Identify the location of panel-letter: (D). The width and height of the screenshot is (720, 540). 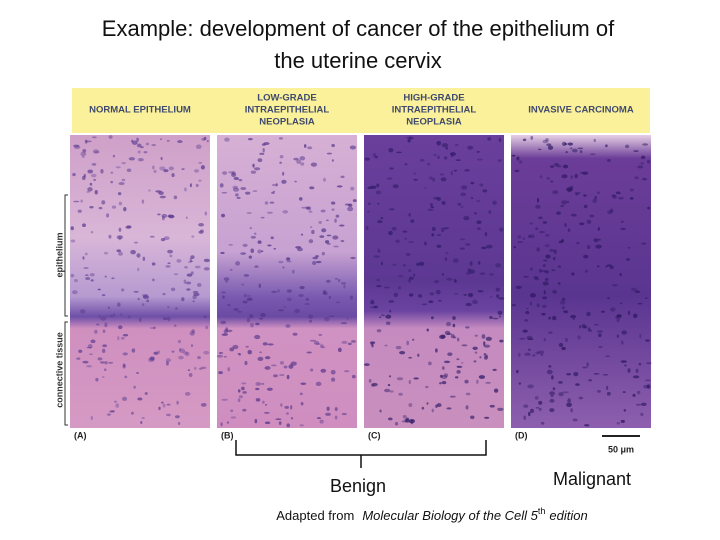
(521, 435).